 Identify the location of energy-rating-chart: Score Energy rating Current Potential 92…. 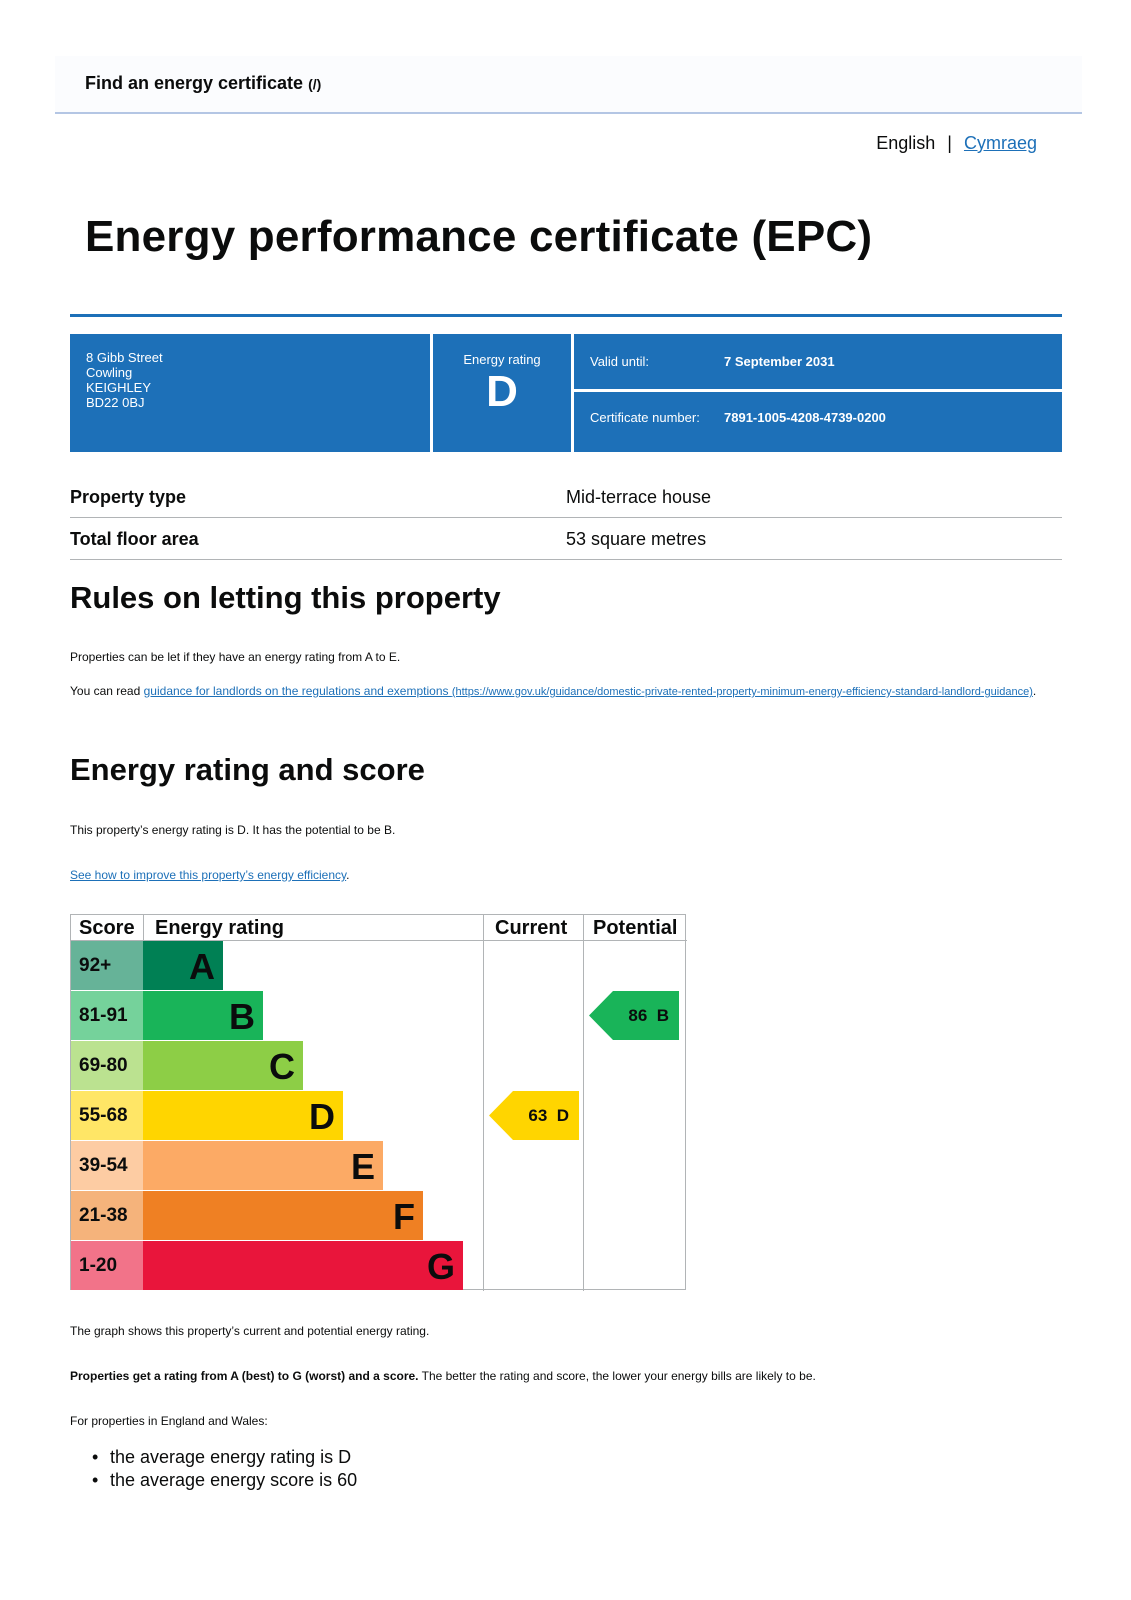
(378, 1102).